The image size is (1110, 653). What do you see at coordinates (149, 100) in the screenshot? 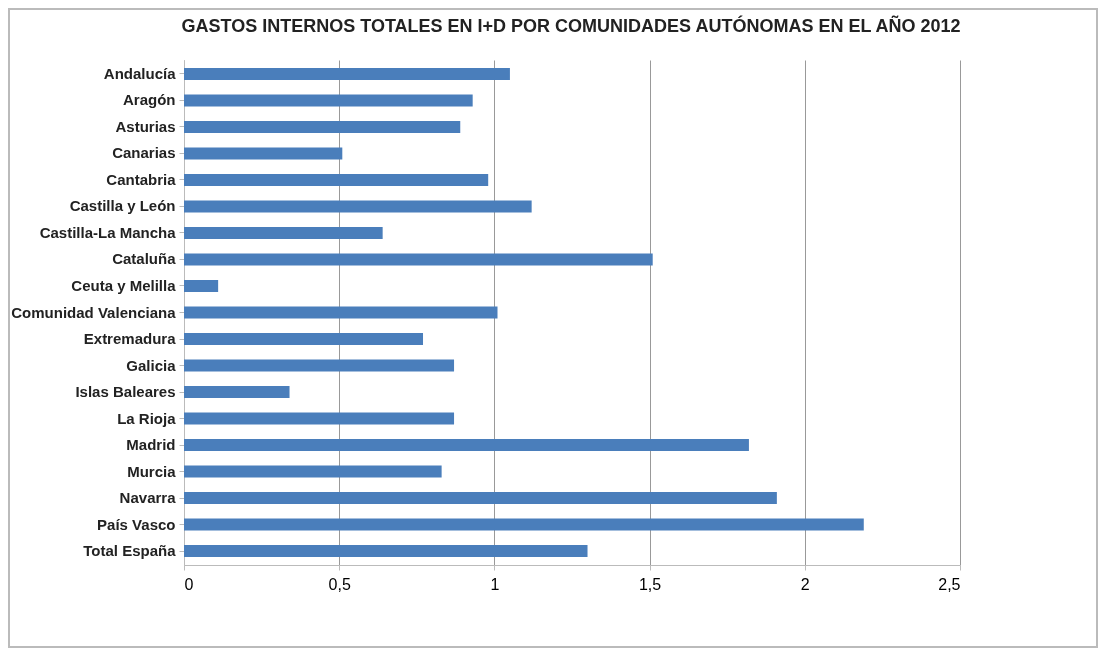
I see `y-tick-label: Aragón` at bounding box center [149, 100].